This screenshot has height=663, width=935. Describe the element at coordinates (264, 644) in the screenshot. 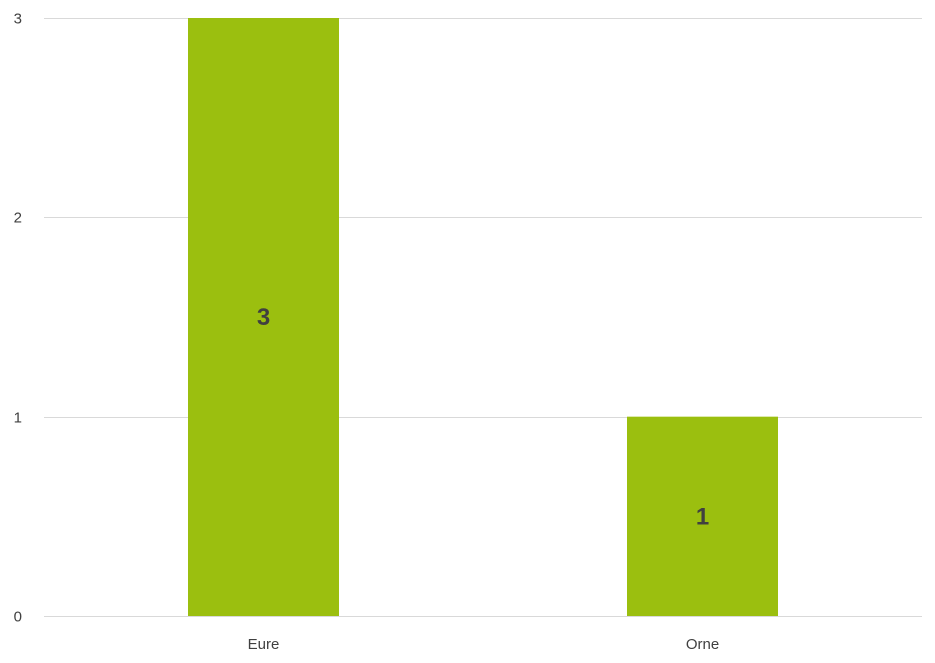

I see `x-category-label-eure: Eure` at that location.